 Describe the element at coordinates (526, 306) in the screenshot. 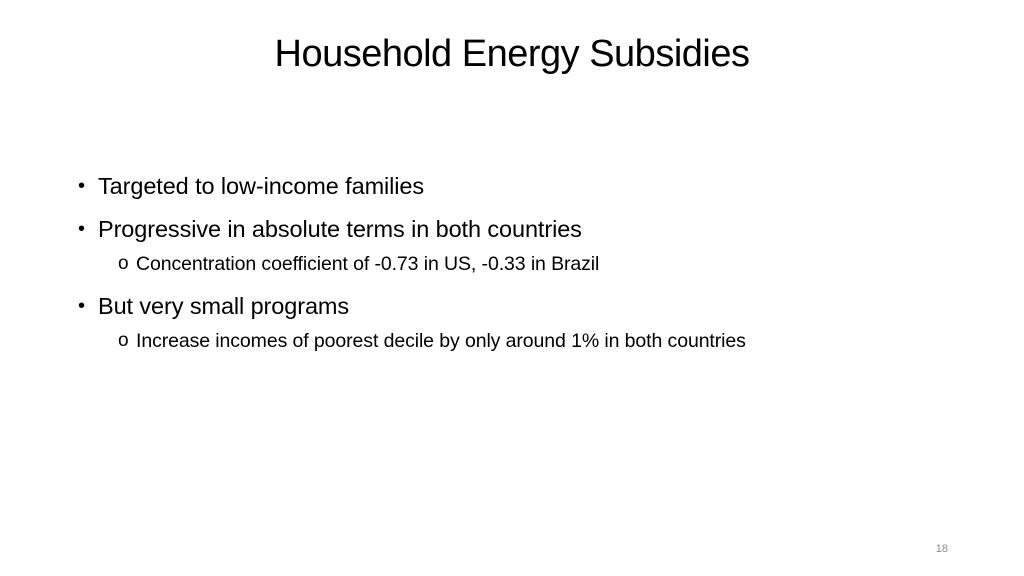

I see `bullet-item: • But very small programs` at that location.